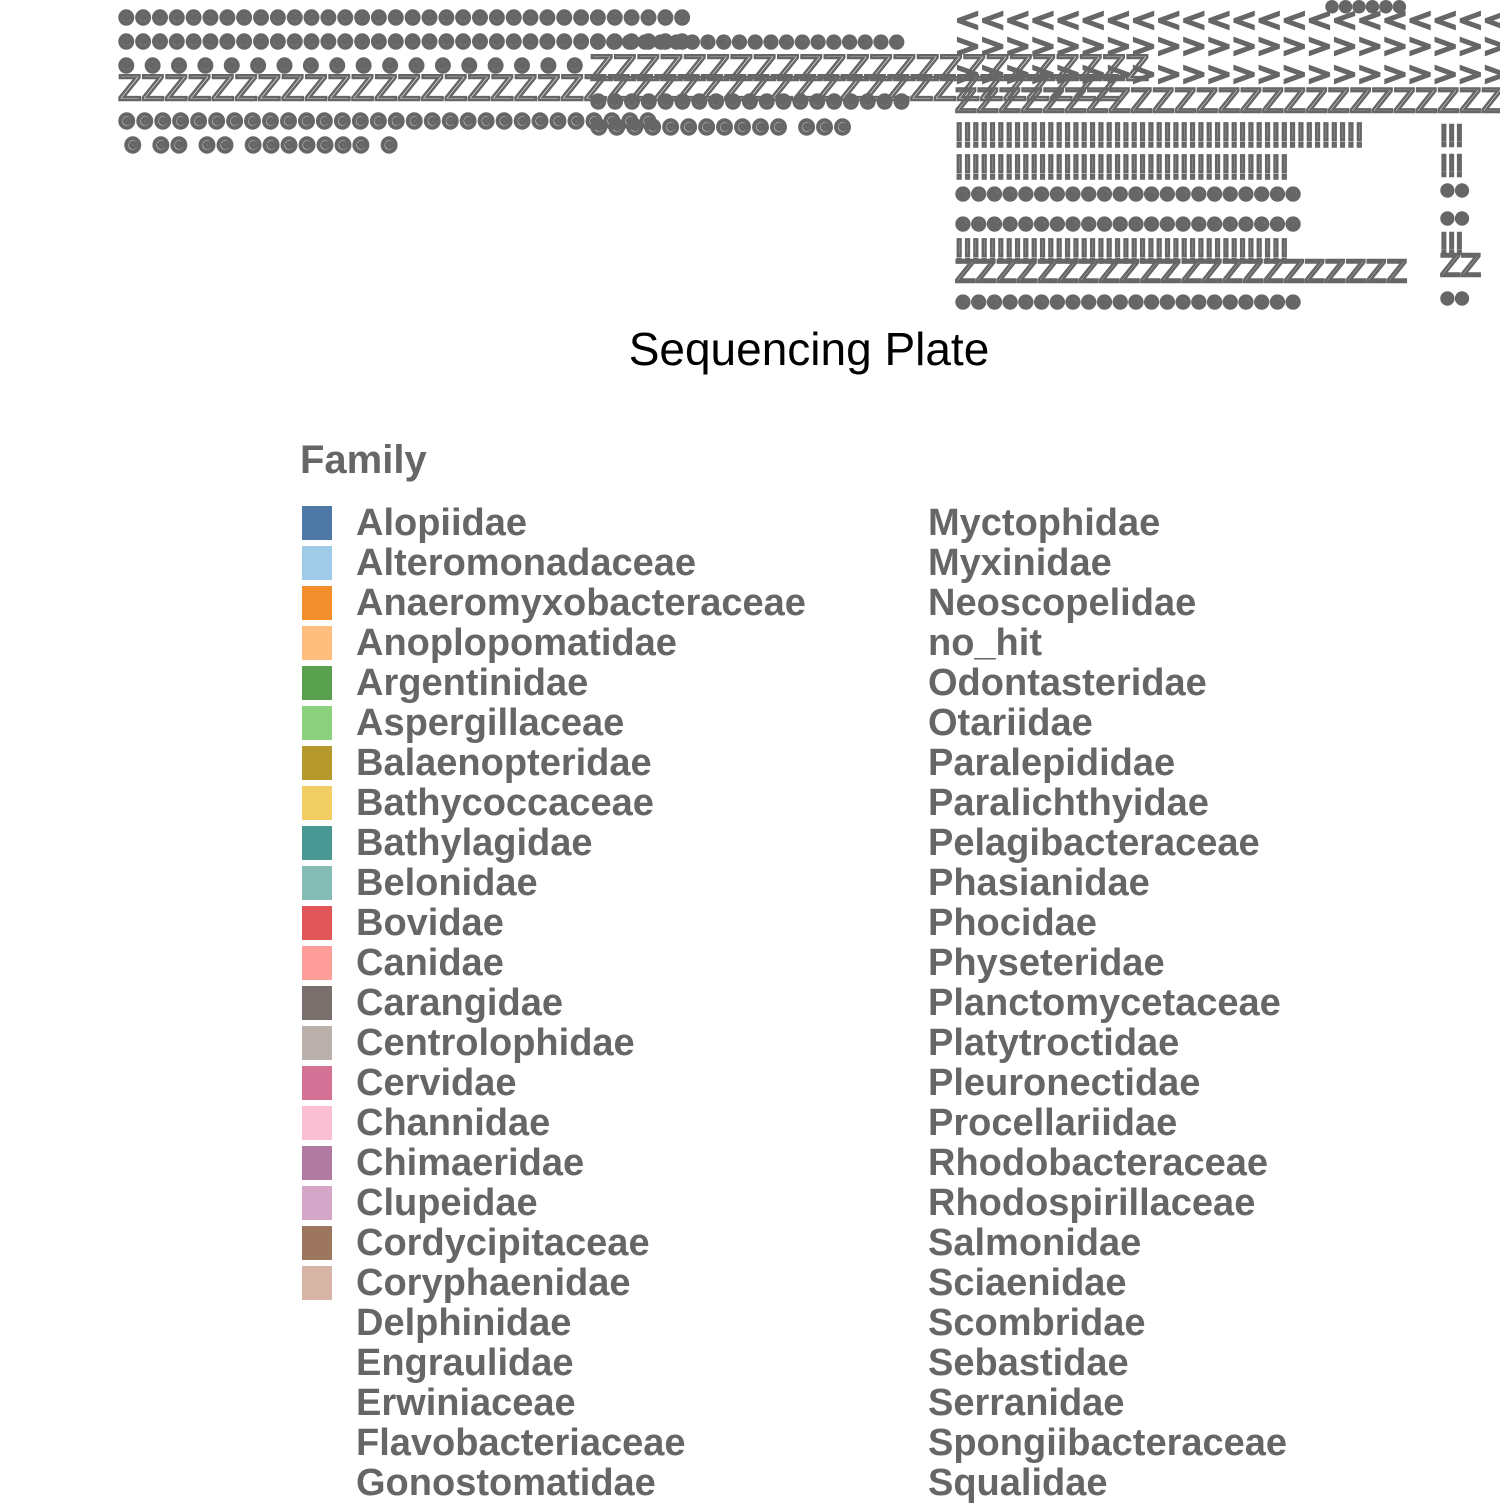 The image size is (1500, 1504). I want to click on legend-label: Scombridae, so click(1037, 1323).